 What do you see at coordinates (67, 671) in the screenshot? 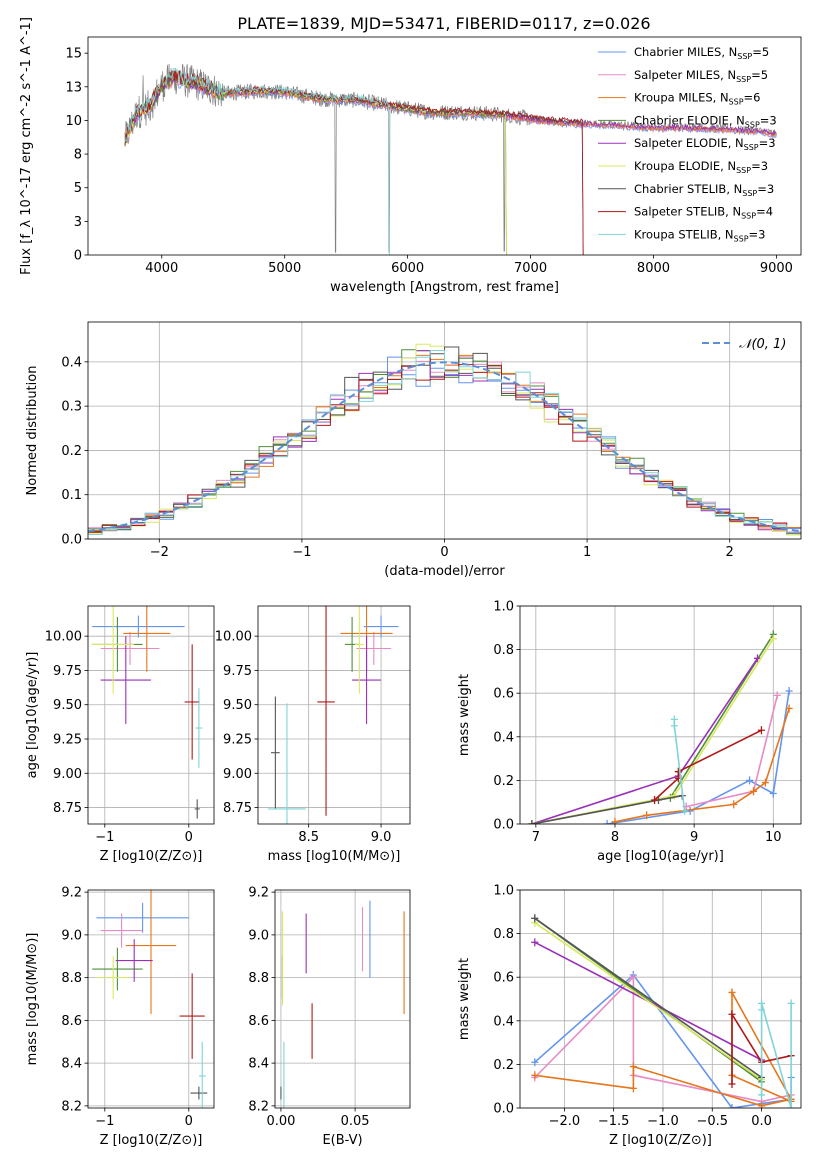
I see `y-tick-label: 9.75` at bounding box center [67, 671].